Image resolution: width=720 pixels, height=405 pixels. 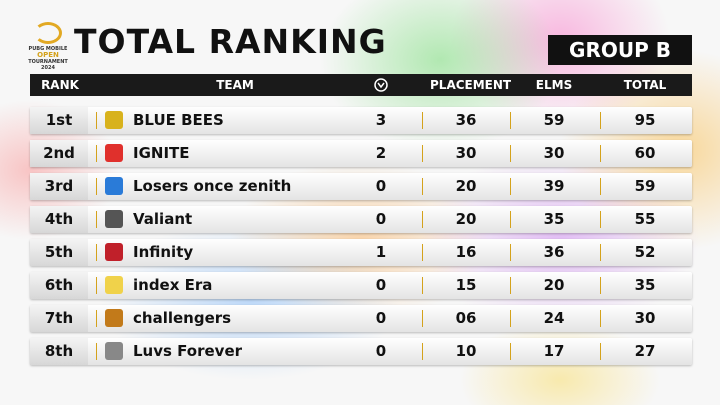 I want to click on column-header: TOTAL, so click(x=645, y=85).